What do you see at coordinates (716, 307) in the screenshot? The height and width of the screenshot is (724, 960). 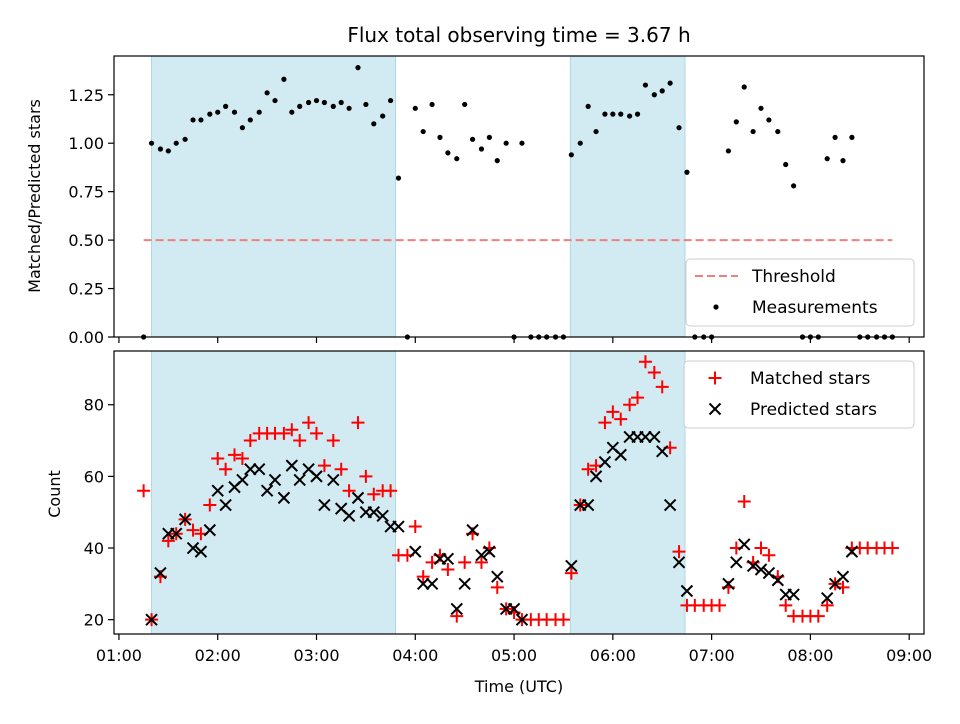 I see `legend-measurements-swatch` at bounding box center [716, 307].